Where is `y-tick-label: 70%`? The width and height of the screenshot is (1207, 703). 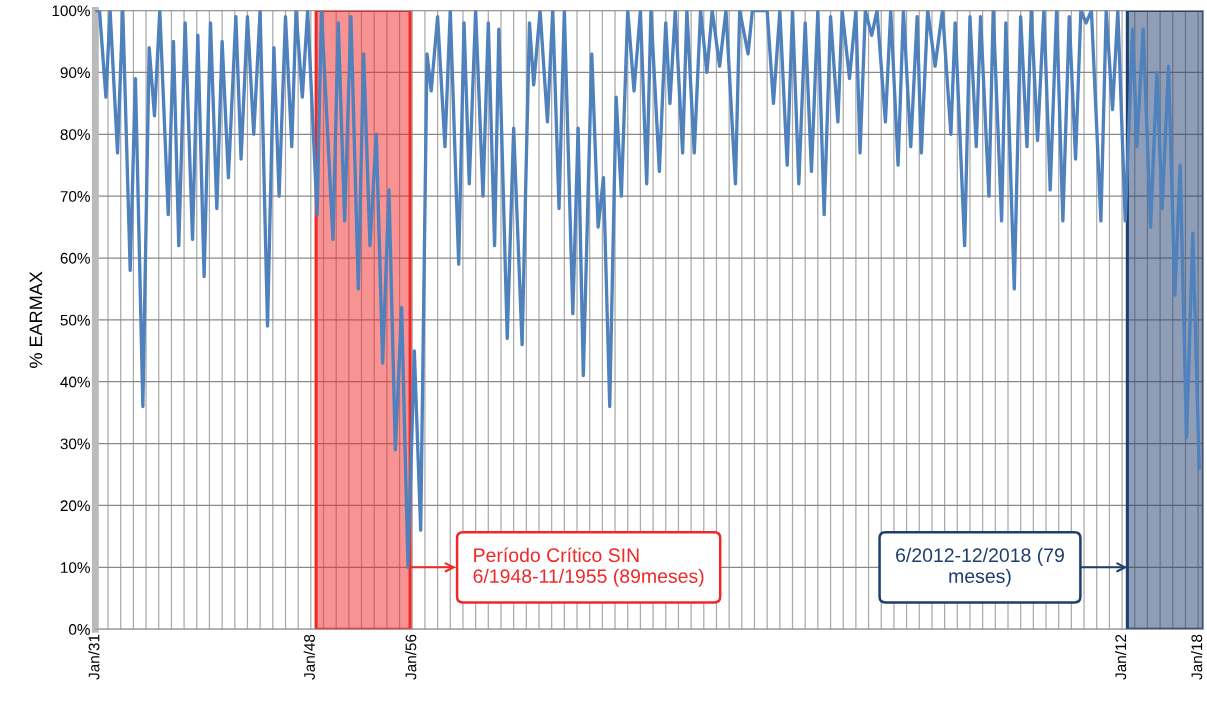
y-tick-label: 70% is located at coordinates (75, 196).